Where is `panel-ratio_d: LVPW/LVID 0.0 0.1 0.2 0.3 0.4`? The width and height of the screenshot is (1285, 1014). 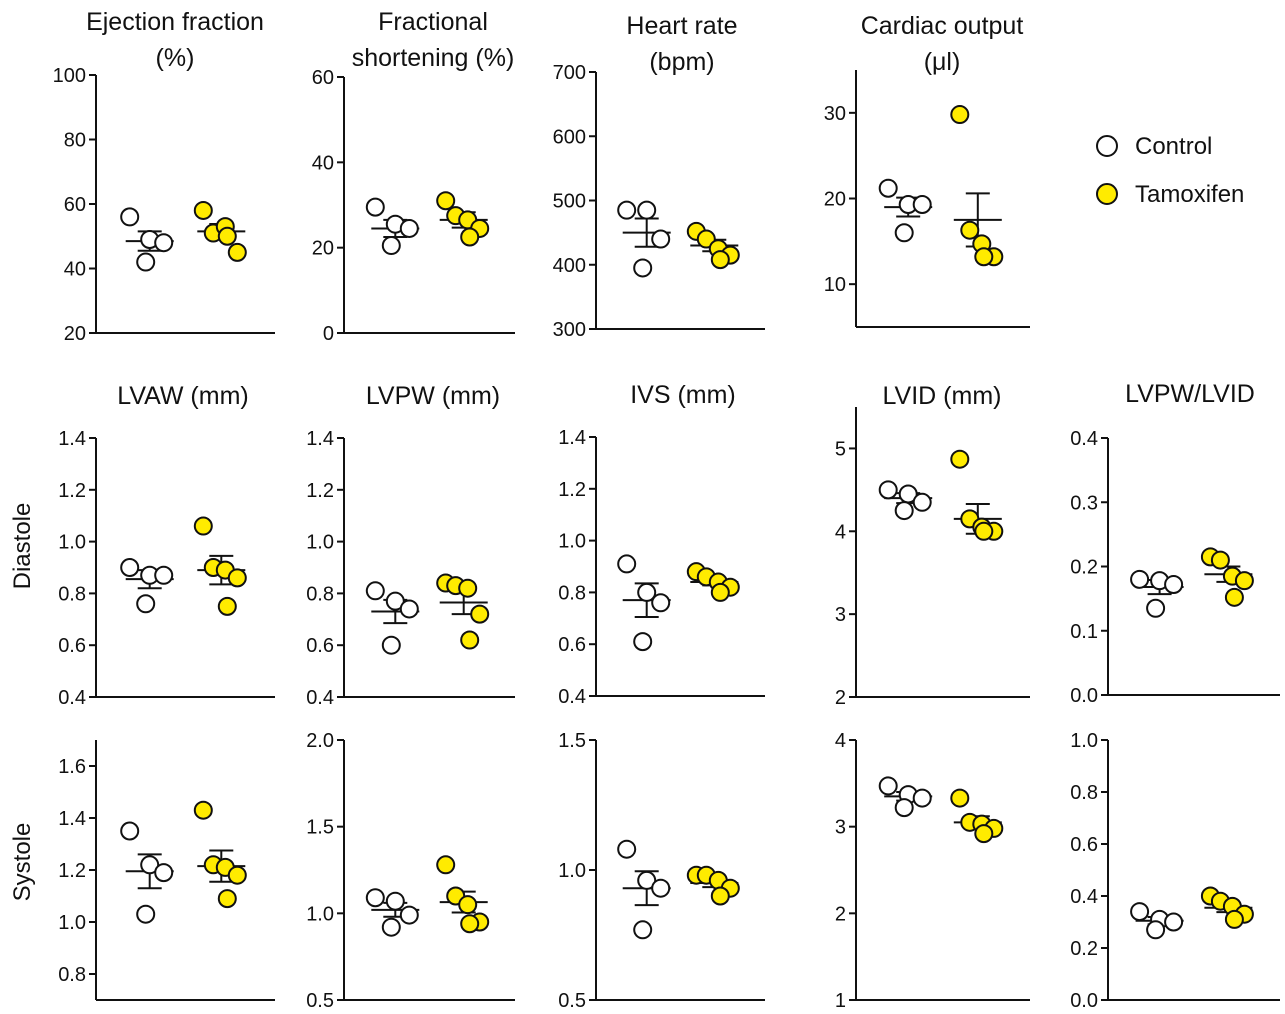
panel-ratio_d: LVPW/LVID 0.0 0.1 0.2 0.3 0.4 is located at coordinates (1175, 543).